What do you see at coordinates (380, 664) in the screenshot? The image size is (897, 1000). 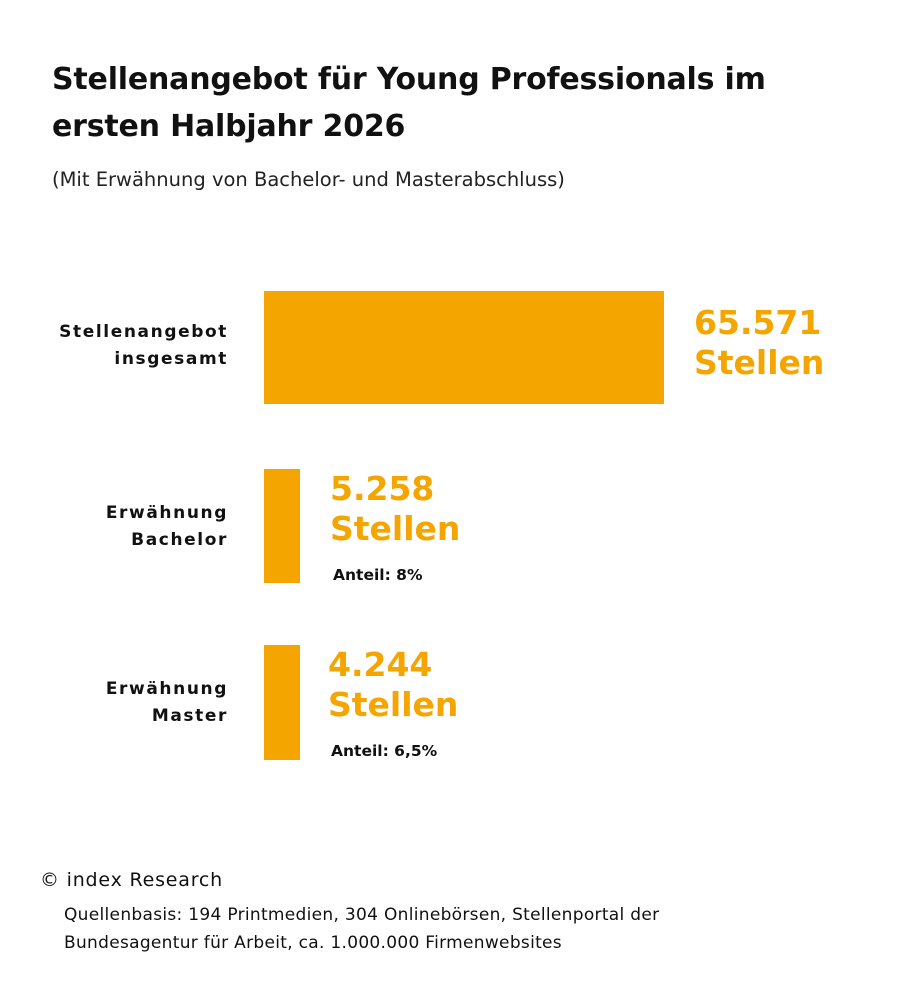 I see `value-number: 4.244` at bounding box center [380, 664].